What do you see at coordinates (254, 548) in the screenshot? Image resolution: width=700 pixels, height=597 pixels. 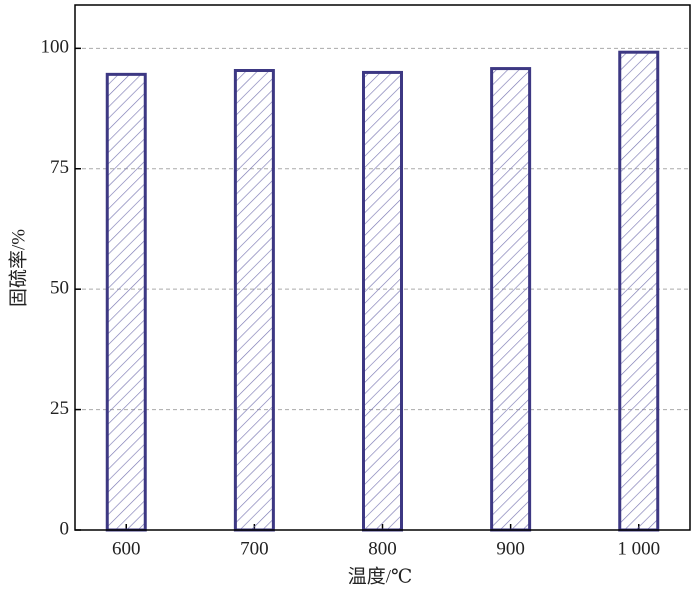 I see `x-tick-label: 700` at bounding box center [254, 548].